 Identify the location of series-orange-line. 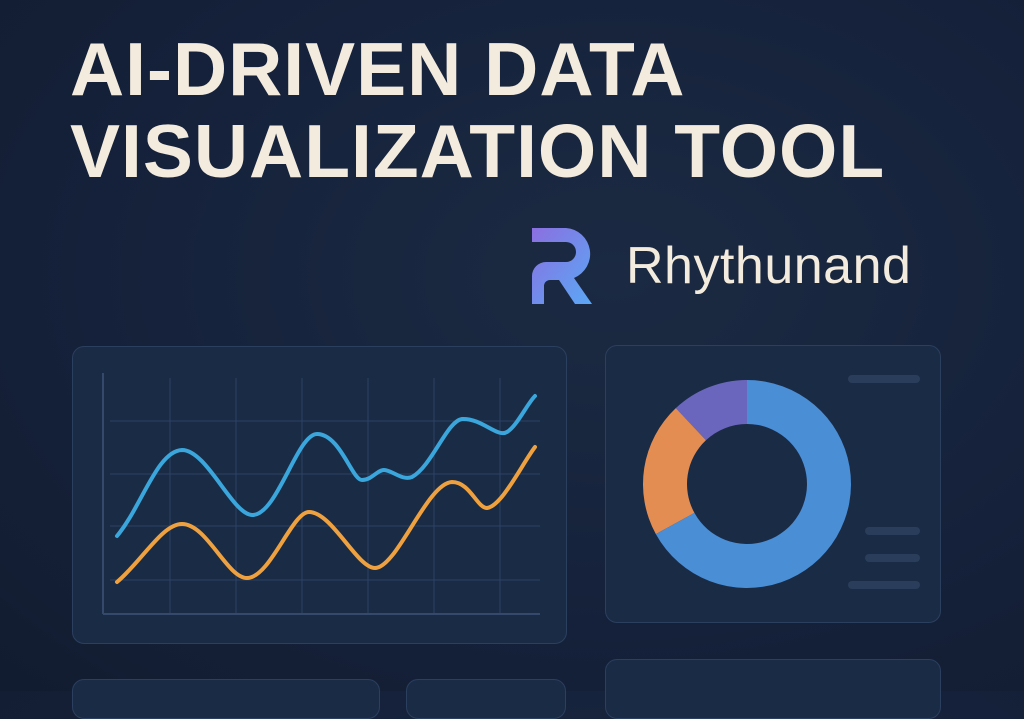
(326, 514).